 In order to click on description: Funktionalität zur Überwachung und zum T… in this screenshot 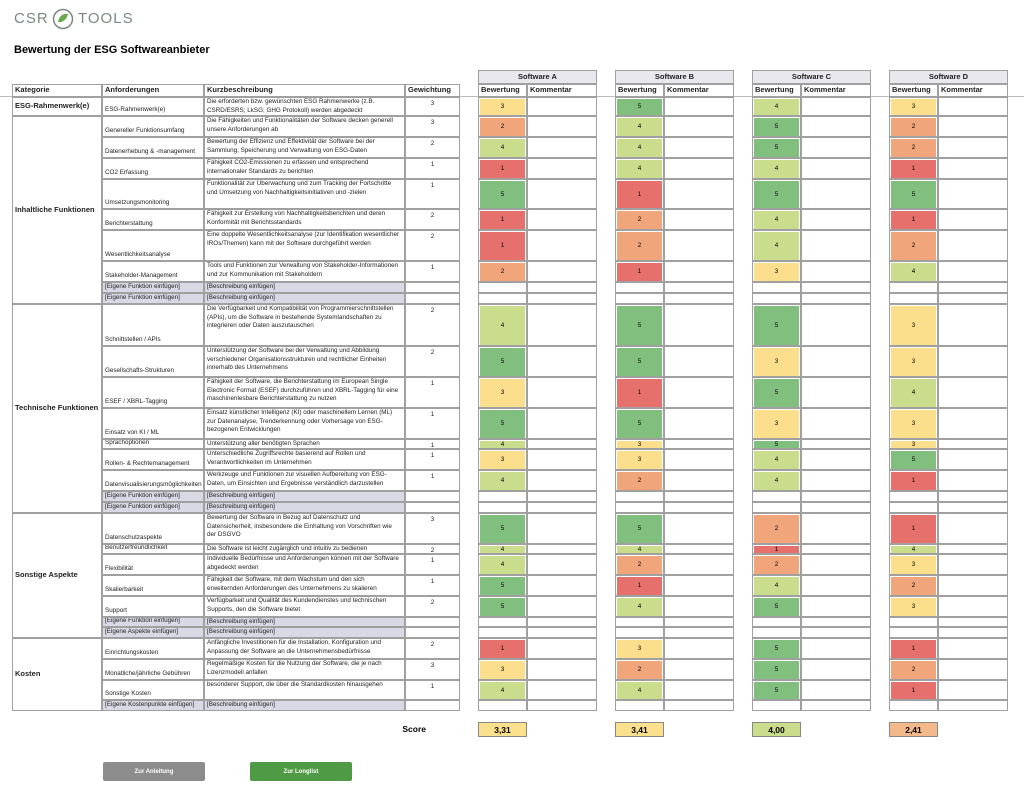, I will do `click(304, 194)`.